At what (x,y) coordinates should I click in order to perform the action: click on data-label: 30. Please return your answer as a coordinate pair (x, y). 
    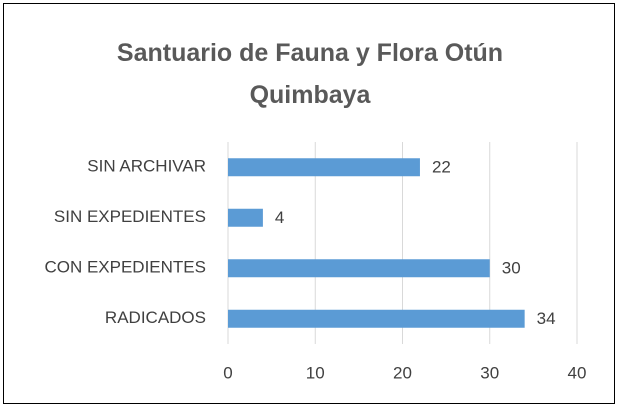
    Looking at the image, I should click on (511, 268).